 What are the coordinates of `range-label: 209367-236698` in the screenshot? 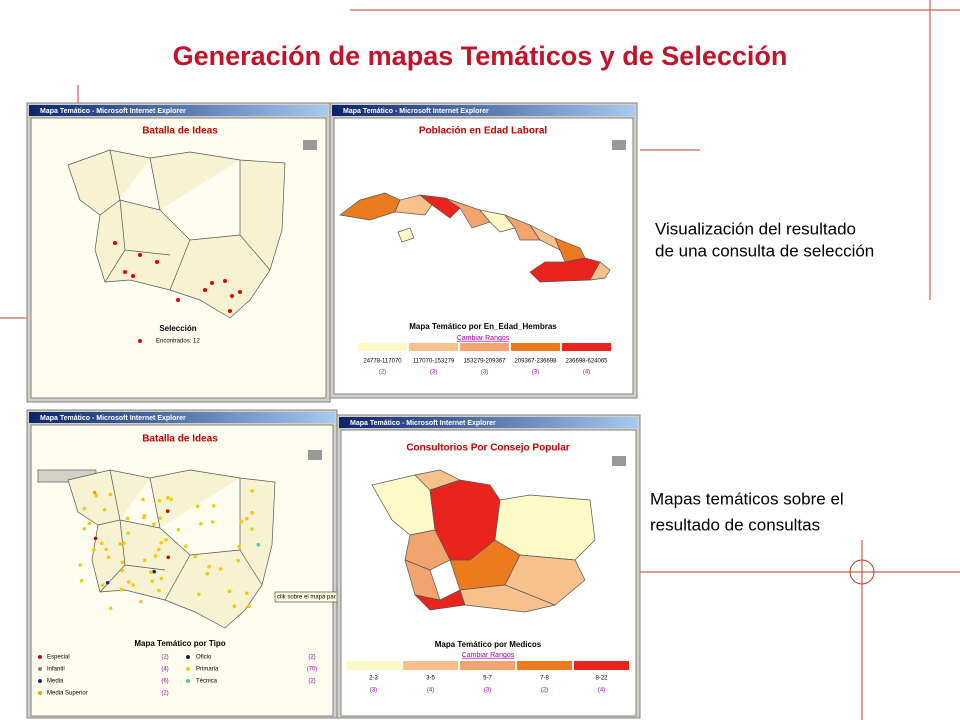 It's located at (535, 362).